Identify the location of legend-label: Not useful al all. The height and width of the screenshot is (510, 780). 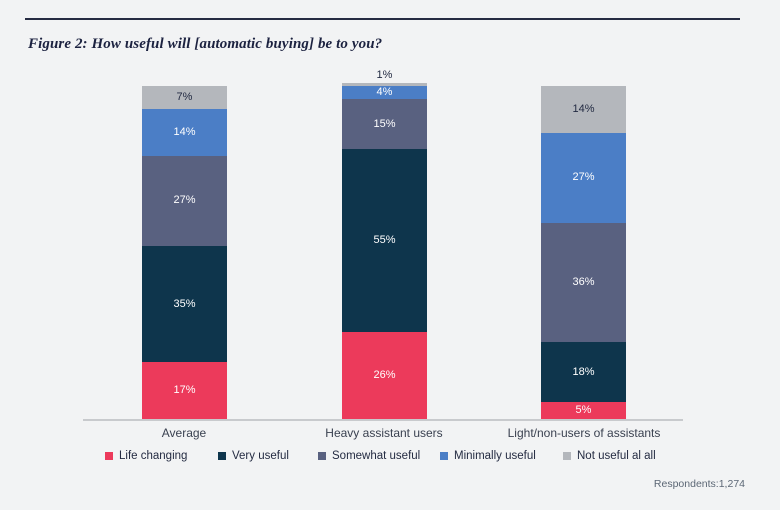
(616, 456).